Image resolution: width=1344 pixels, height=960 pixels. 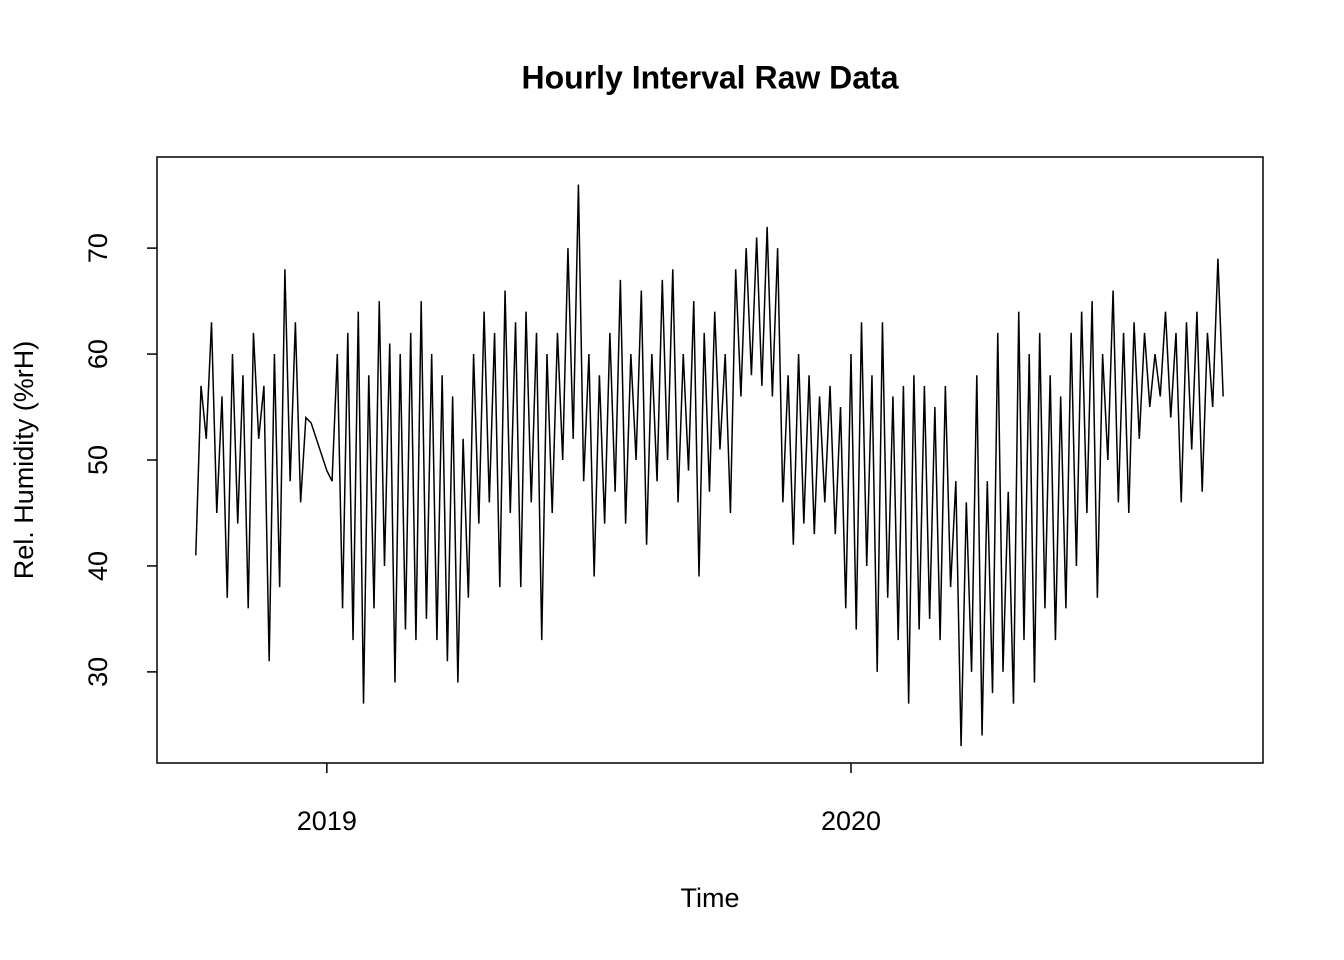 What do you see at coordinates (98, 354) in the screenshot?
I see `y-tick-label: 60` at bounding box center [98, 354].